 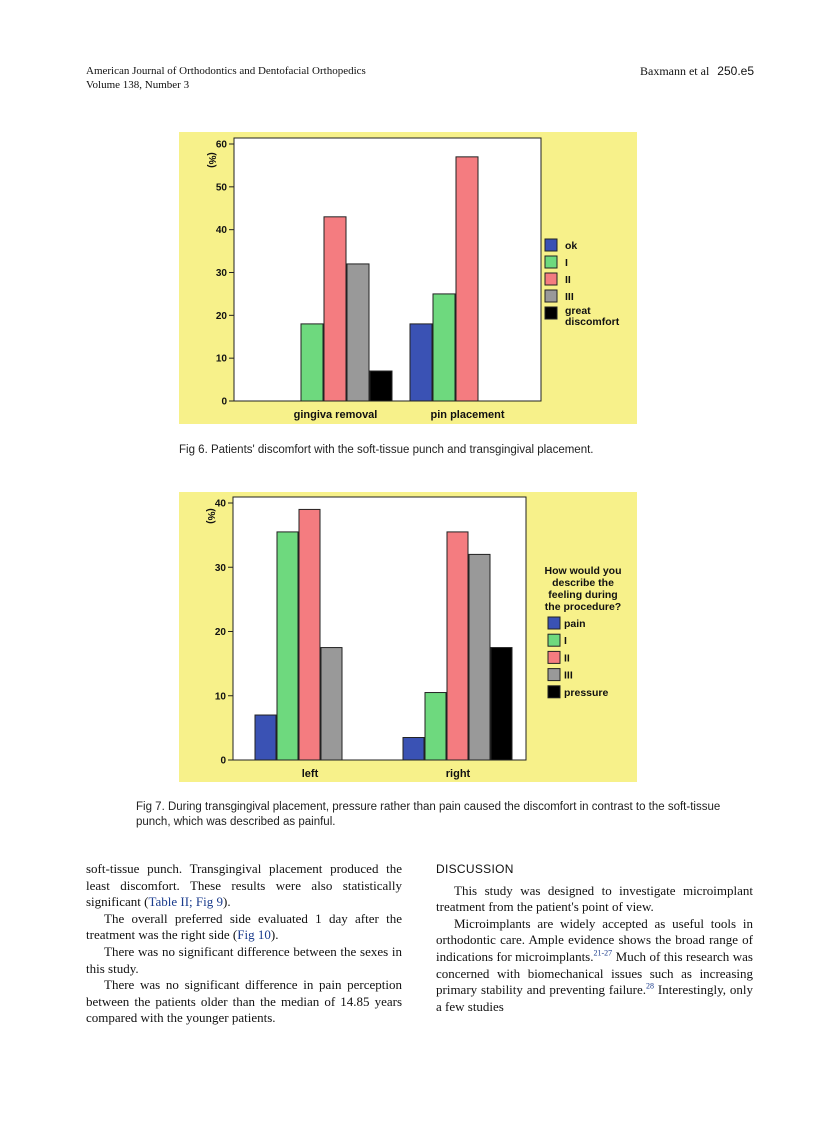 What do you see at coordinates (594, 998) in the screenshot?
I see `text: Interestingly, only a few studies` at bounding box center [594, 998].